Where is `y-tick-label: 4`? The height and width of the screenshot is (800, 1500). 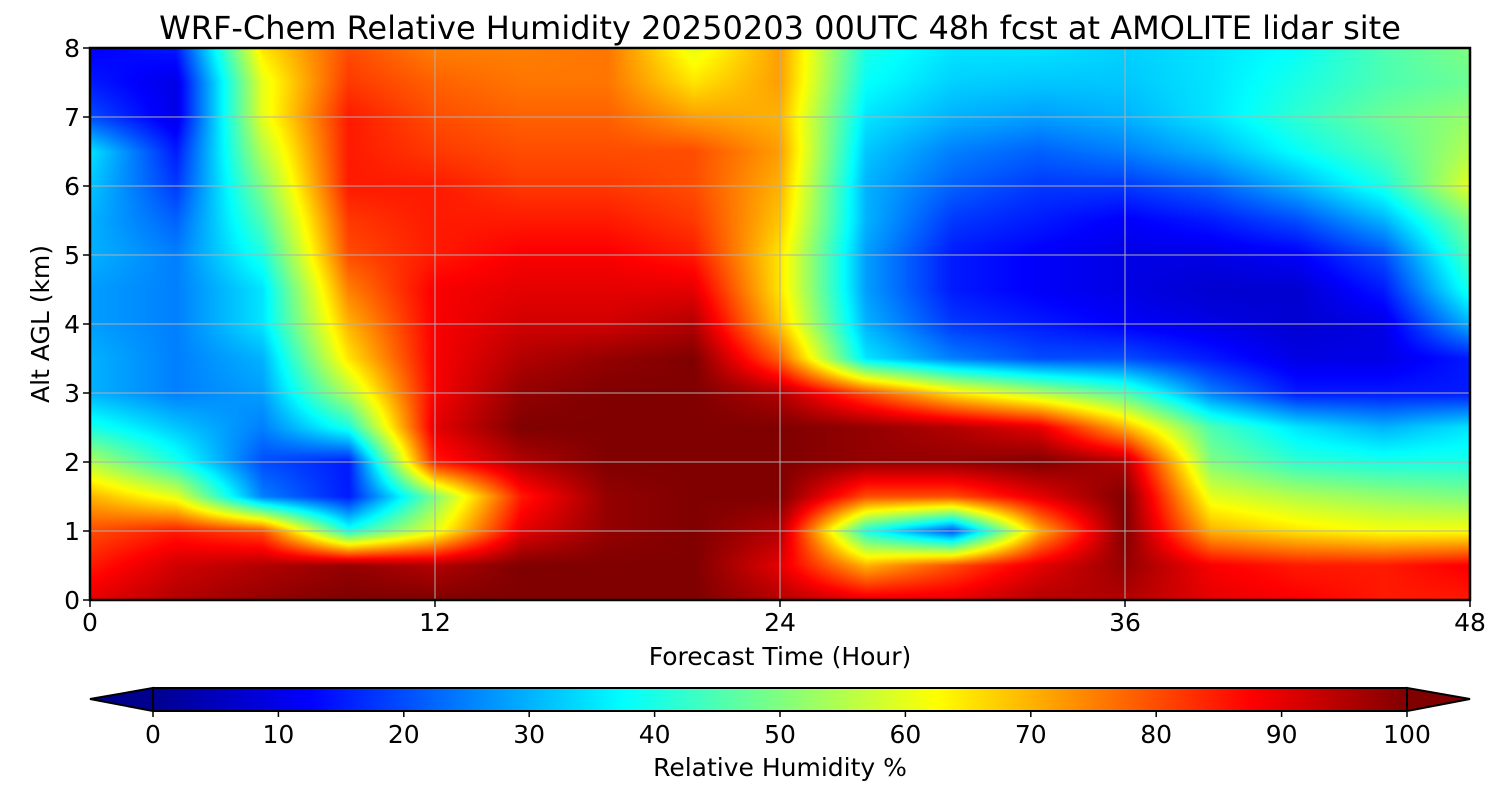
y-tick-label: 4 is located at coordinates (72, 324).